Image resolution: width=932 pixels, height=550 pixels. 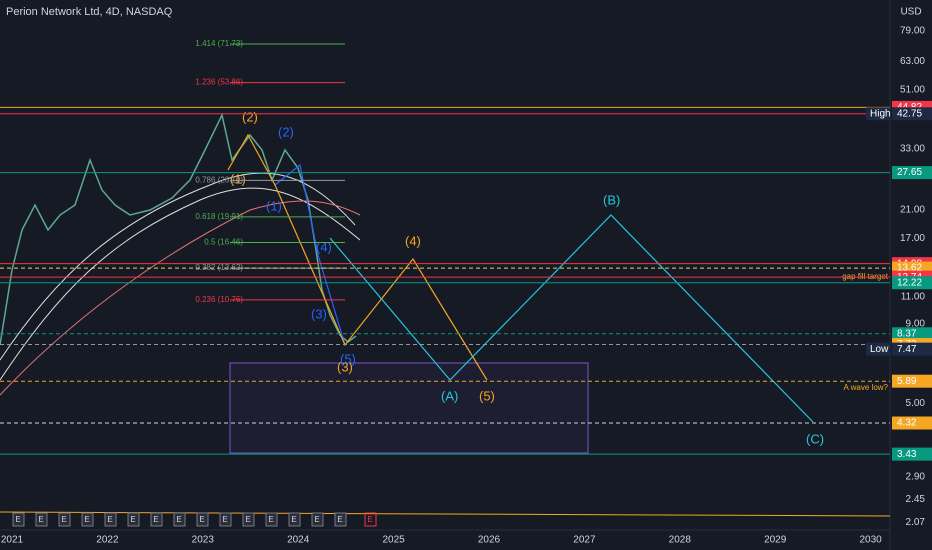 What do you see at coordinates (611, 199) in the screenshot?
I see `wave-label: (B)` at bounding box center [611, 199].